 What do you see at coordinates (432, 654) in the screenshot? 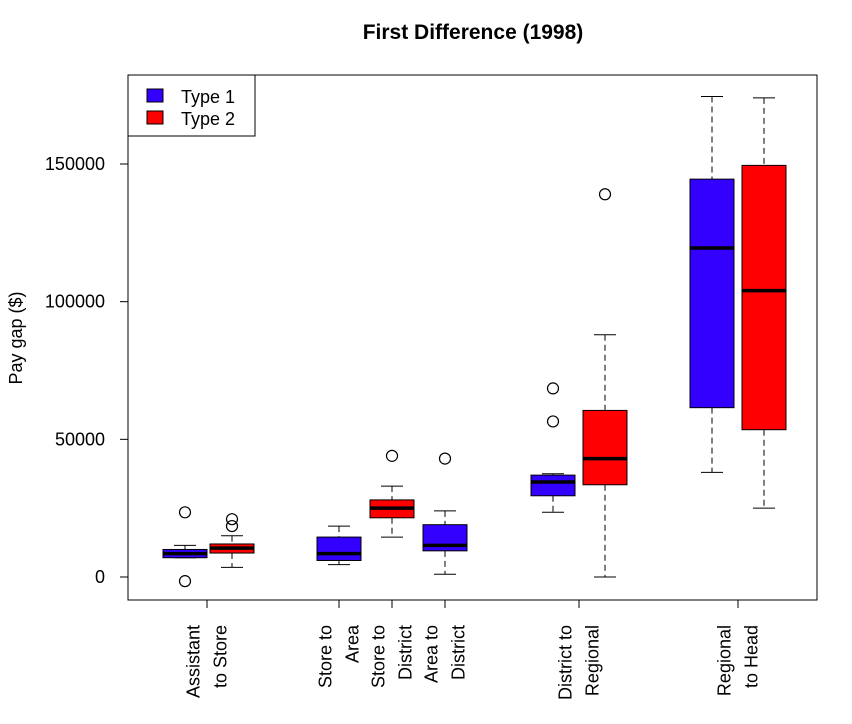
I see `x-tick-label: Area to` at bounding box center [432, 654].